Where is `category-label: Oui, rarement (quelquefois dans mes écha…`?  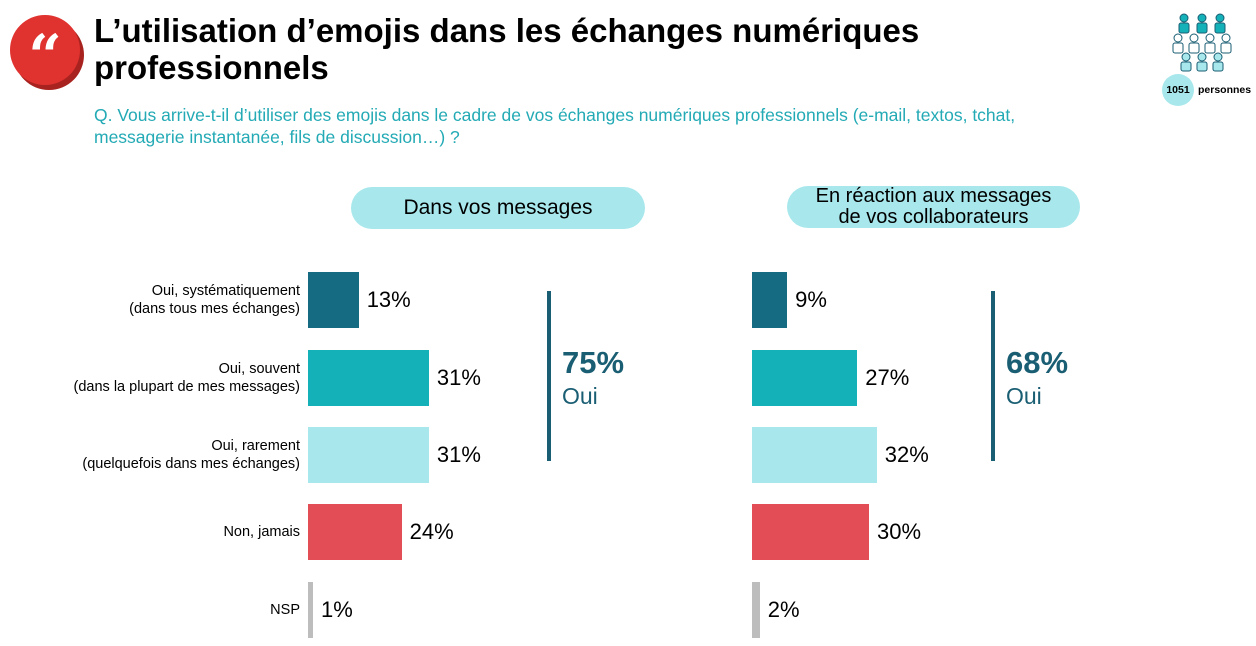
category-label: Oui, rarement (quelquefois dans mes écha… is located at coordinates (191, 455).